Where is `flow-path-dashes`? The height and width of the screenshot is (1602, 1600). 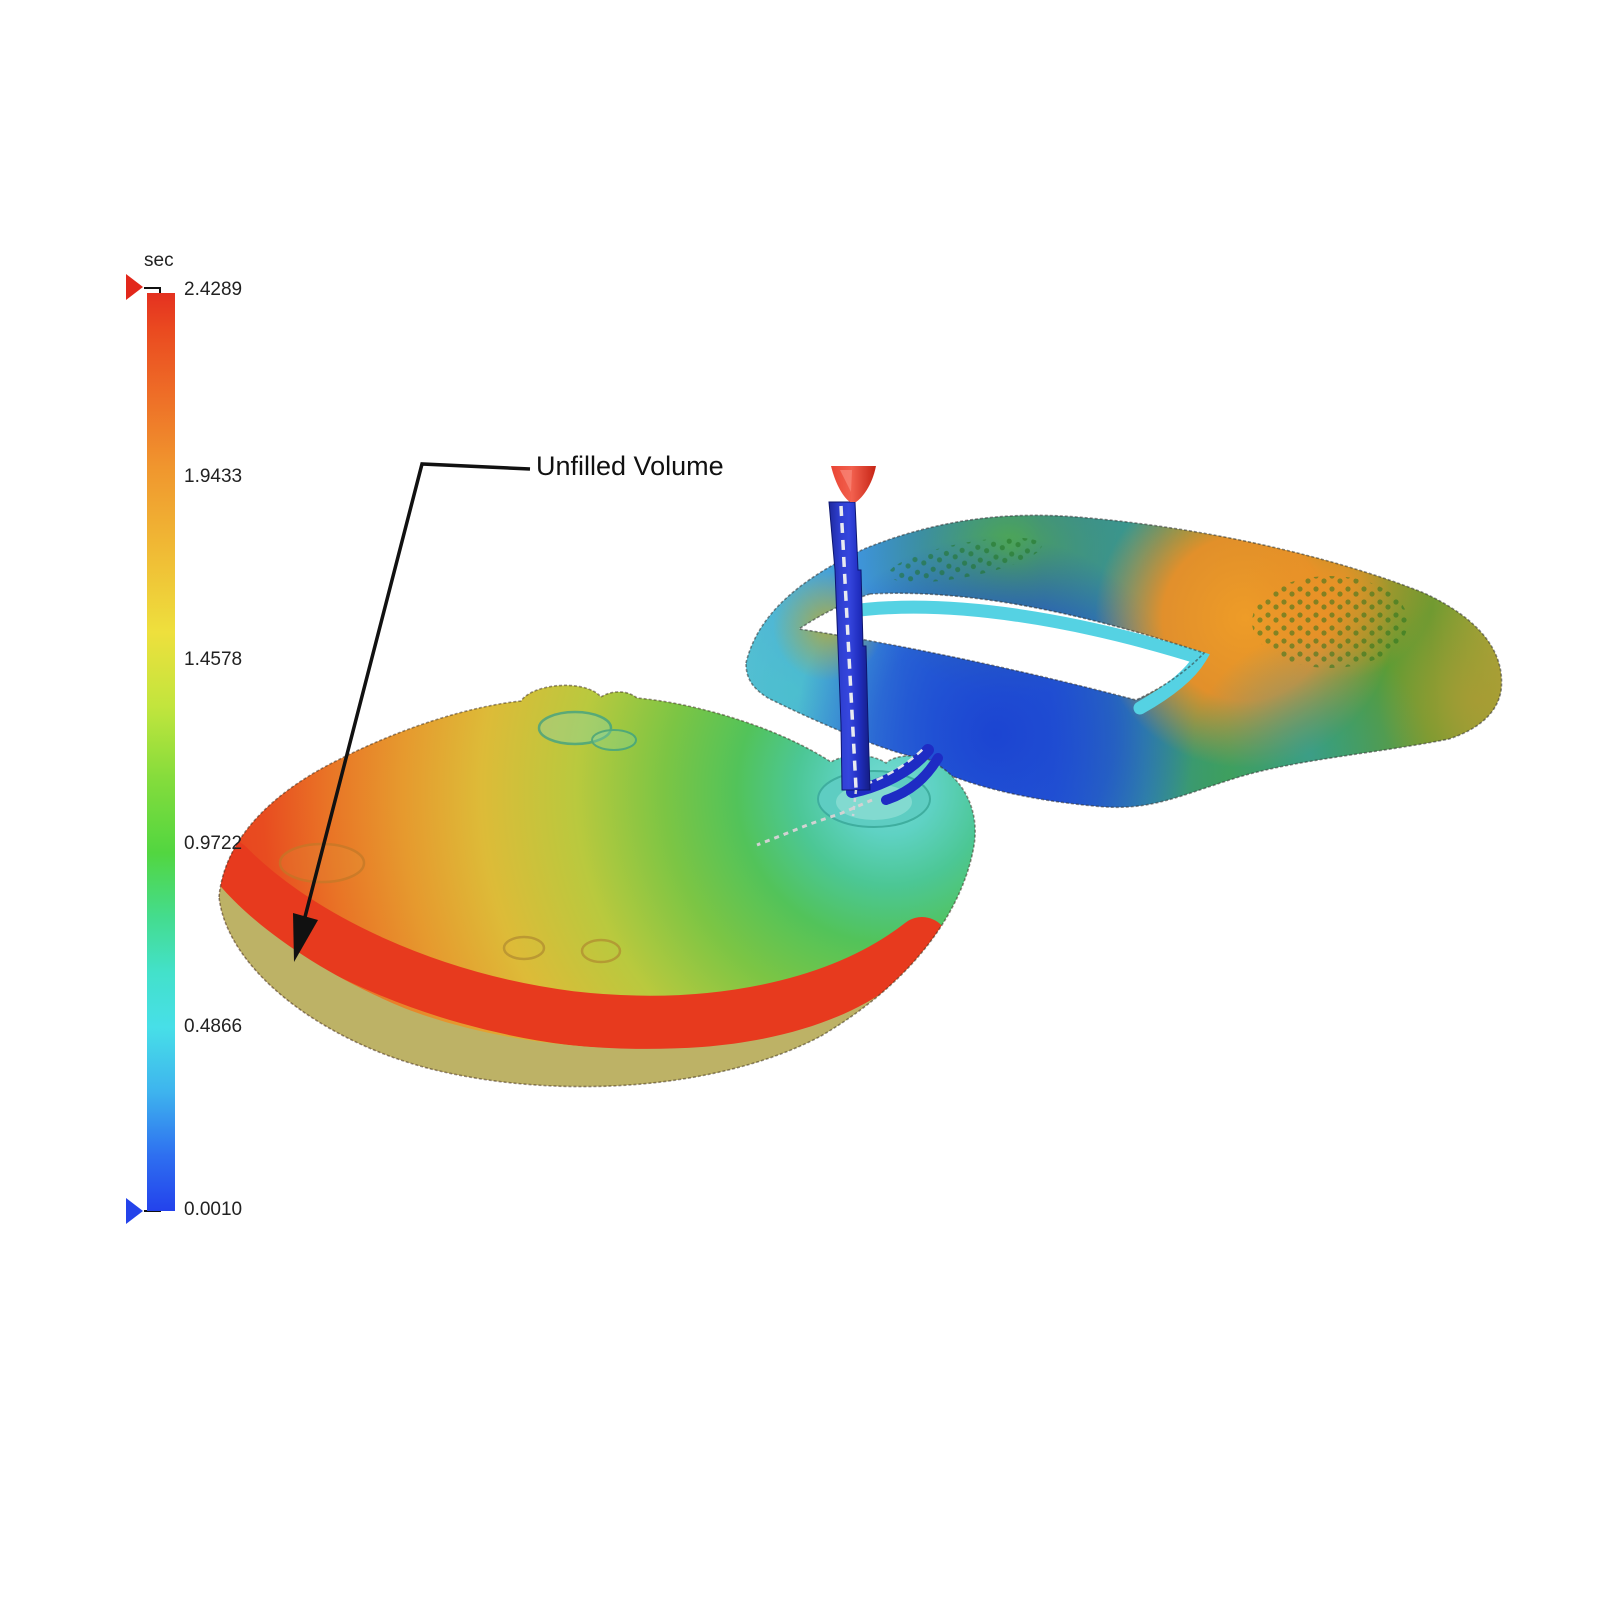
flow-path-dashes is located at coordinates (814, 822).